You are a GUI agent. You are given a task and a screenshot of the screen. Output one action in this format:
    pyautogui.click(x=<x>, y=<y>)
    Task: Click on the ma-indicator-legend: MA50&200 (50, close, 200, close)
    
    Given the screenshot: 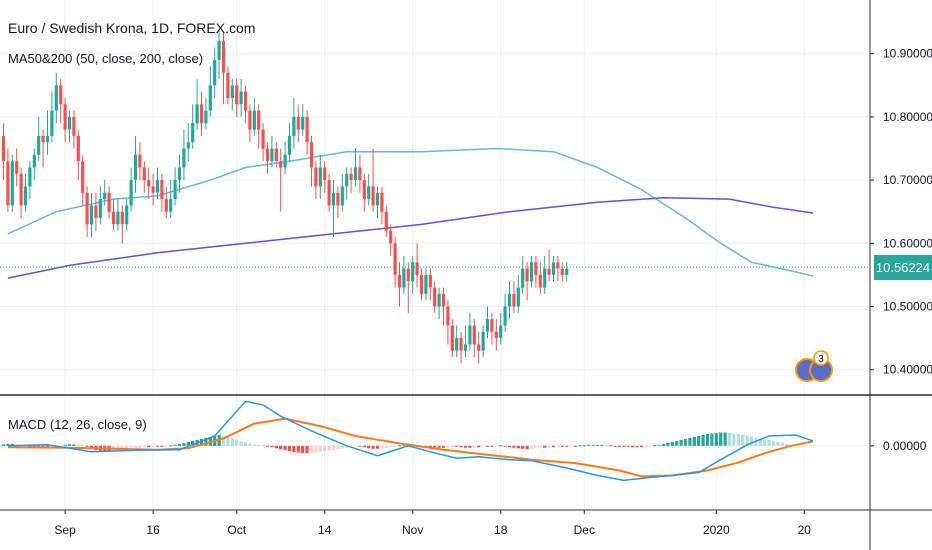 What is the action you would take?
    pyautogui.click(x=106, y=58)
    